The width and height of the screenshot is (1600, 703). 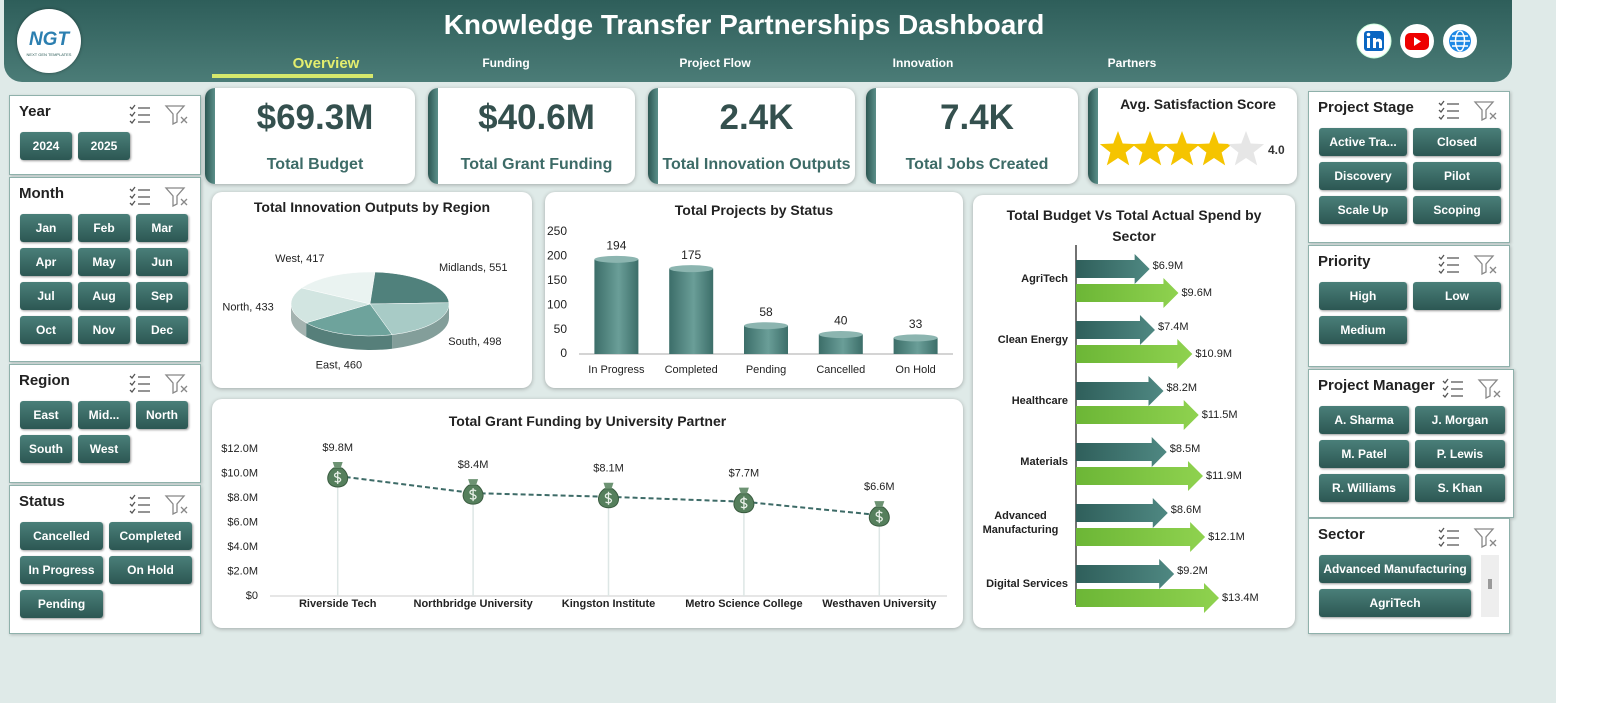 I want to click on data-label: 40, so click(x=841, y=321).